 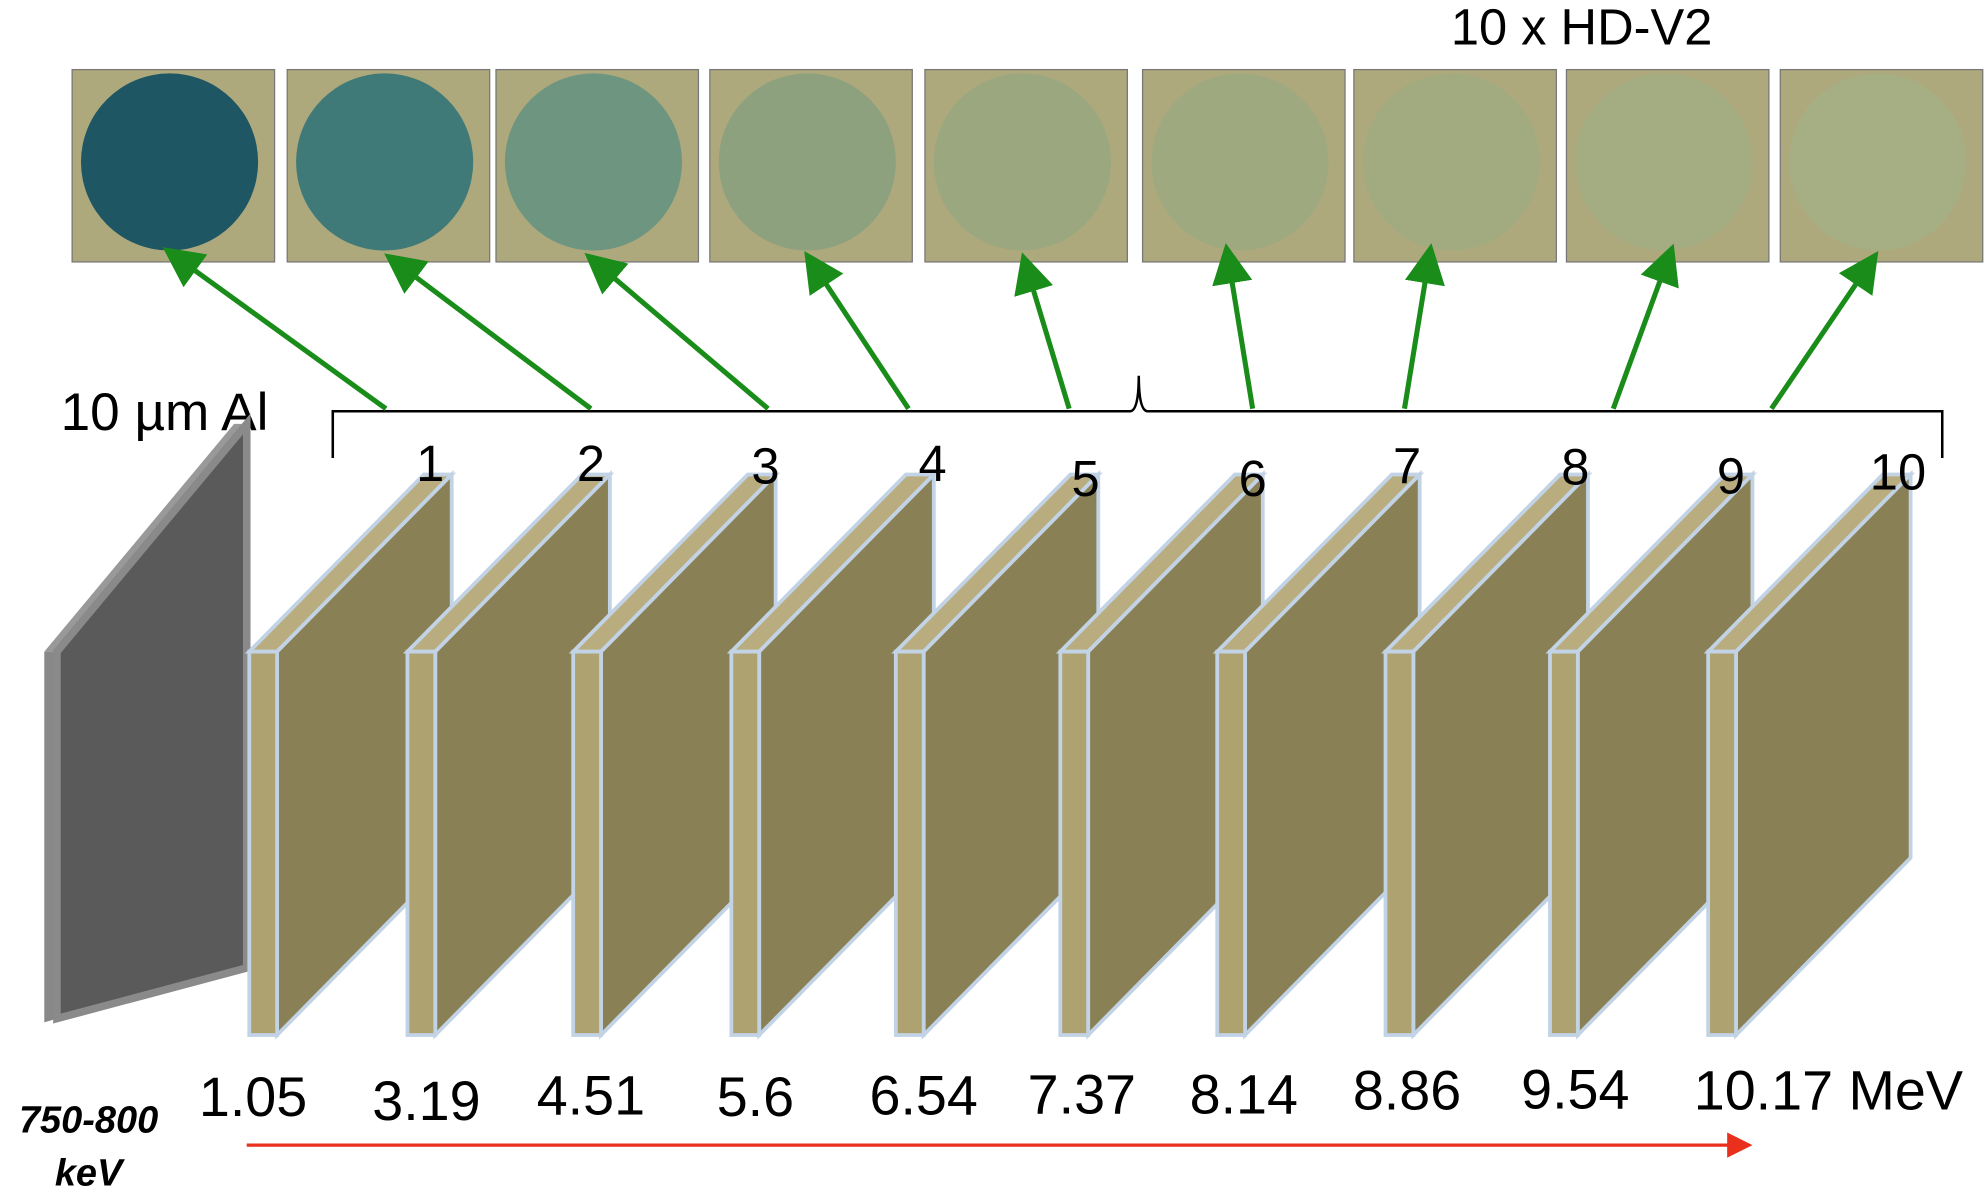 I want to click on layer-energy: 8.14, so click(x=1244, y=1094).